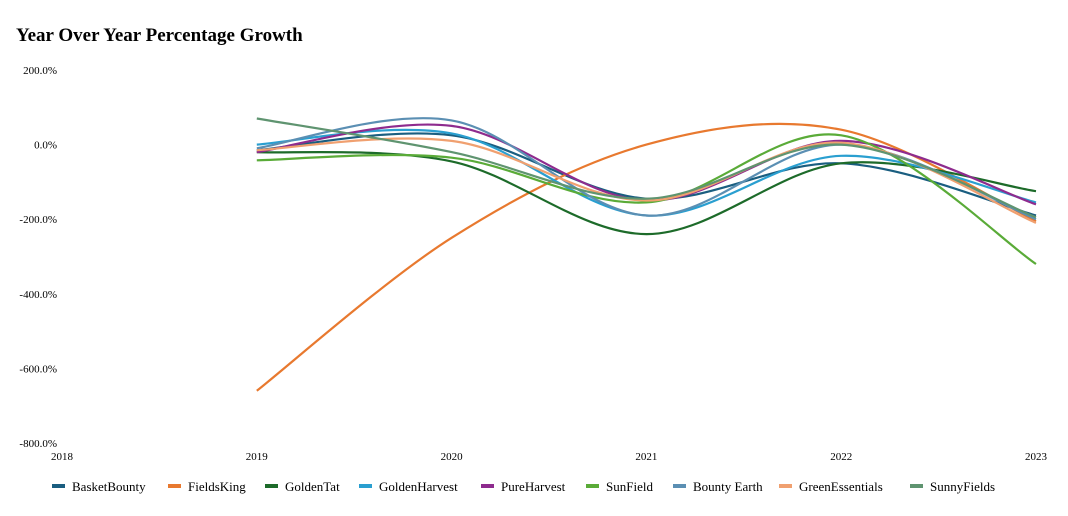 Image resolution: width=1068 pixels, height=516 pixels. I want to click on legend-item-greenessentials: GreenEssentials, so click(831, 486).